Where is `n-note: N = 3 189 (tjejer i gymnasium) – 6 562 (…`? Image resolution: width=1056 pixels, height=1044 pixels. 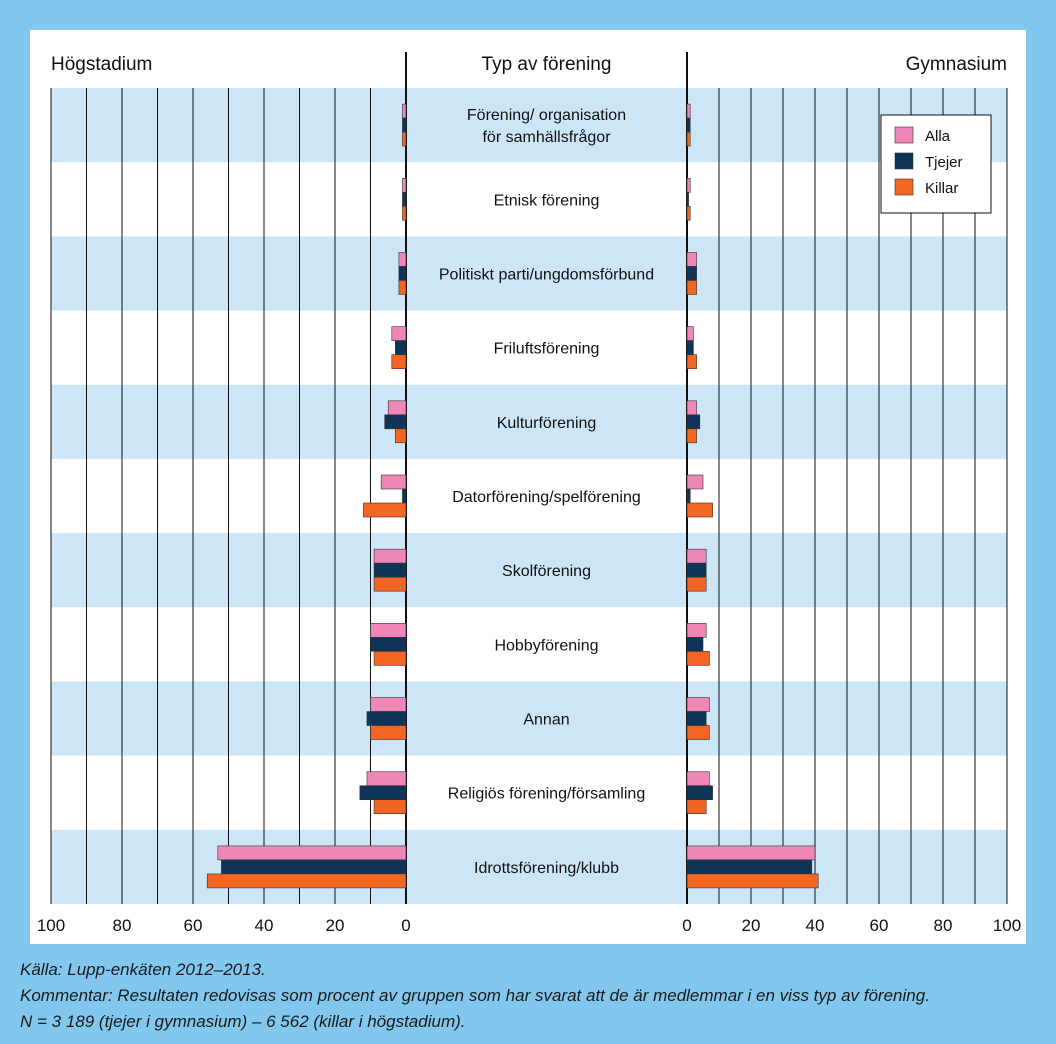
n-note: N = 3 189 (tjejer i gymnasium) – 6 562 (… is located at coordinates (243, 1021).